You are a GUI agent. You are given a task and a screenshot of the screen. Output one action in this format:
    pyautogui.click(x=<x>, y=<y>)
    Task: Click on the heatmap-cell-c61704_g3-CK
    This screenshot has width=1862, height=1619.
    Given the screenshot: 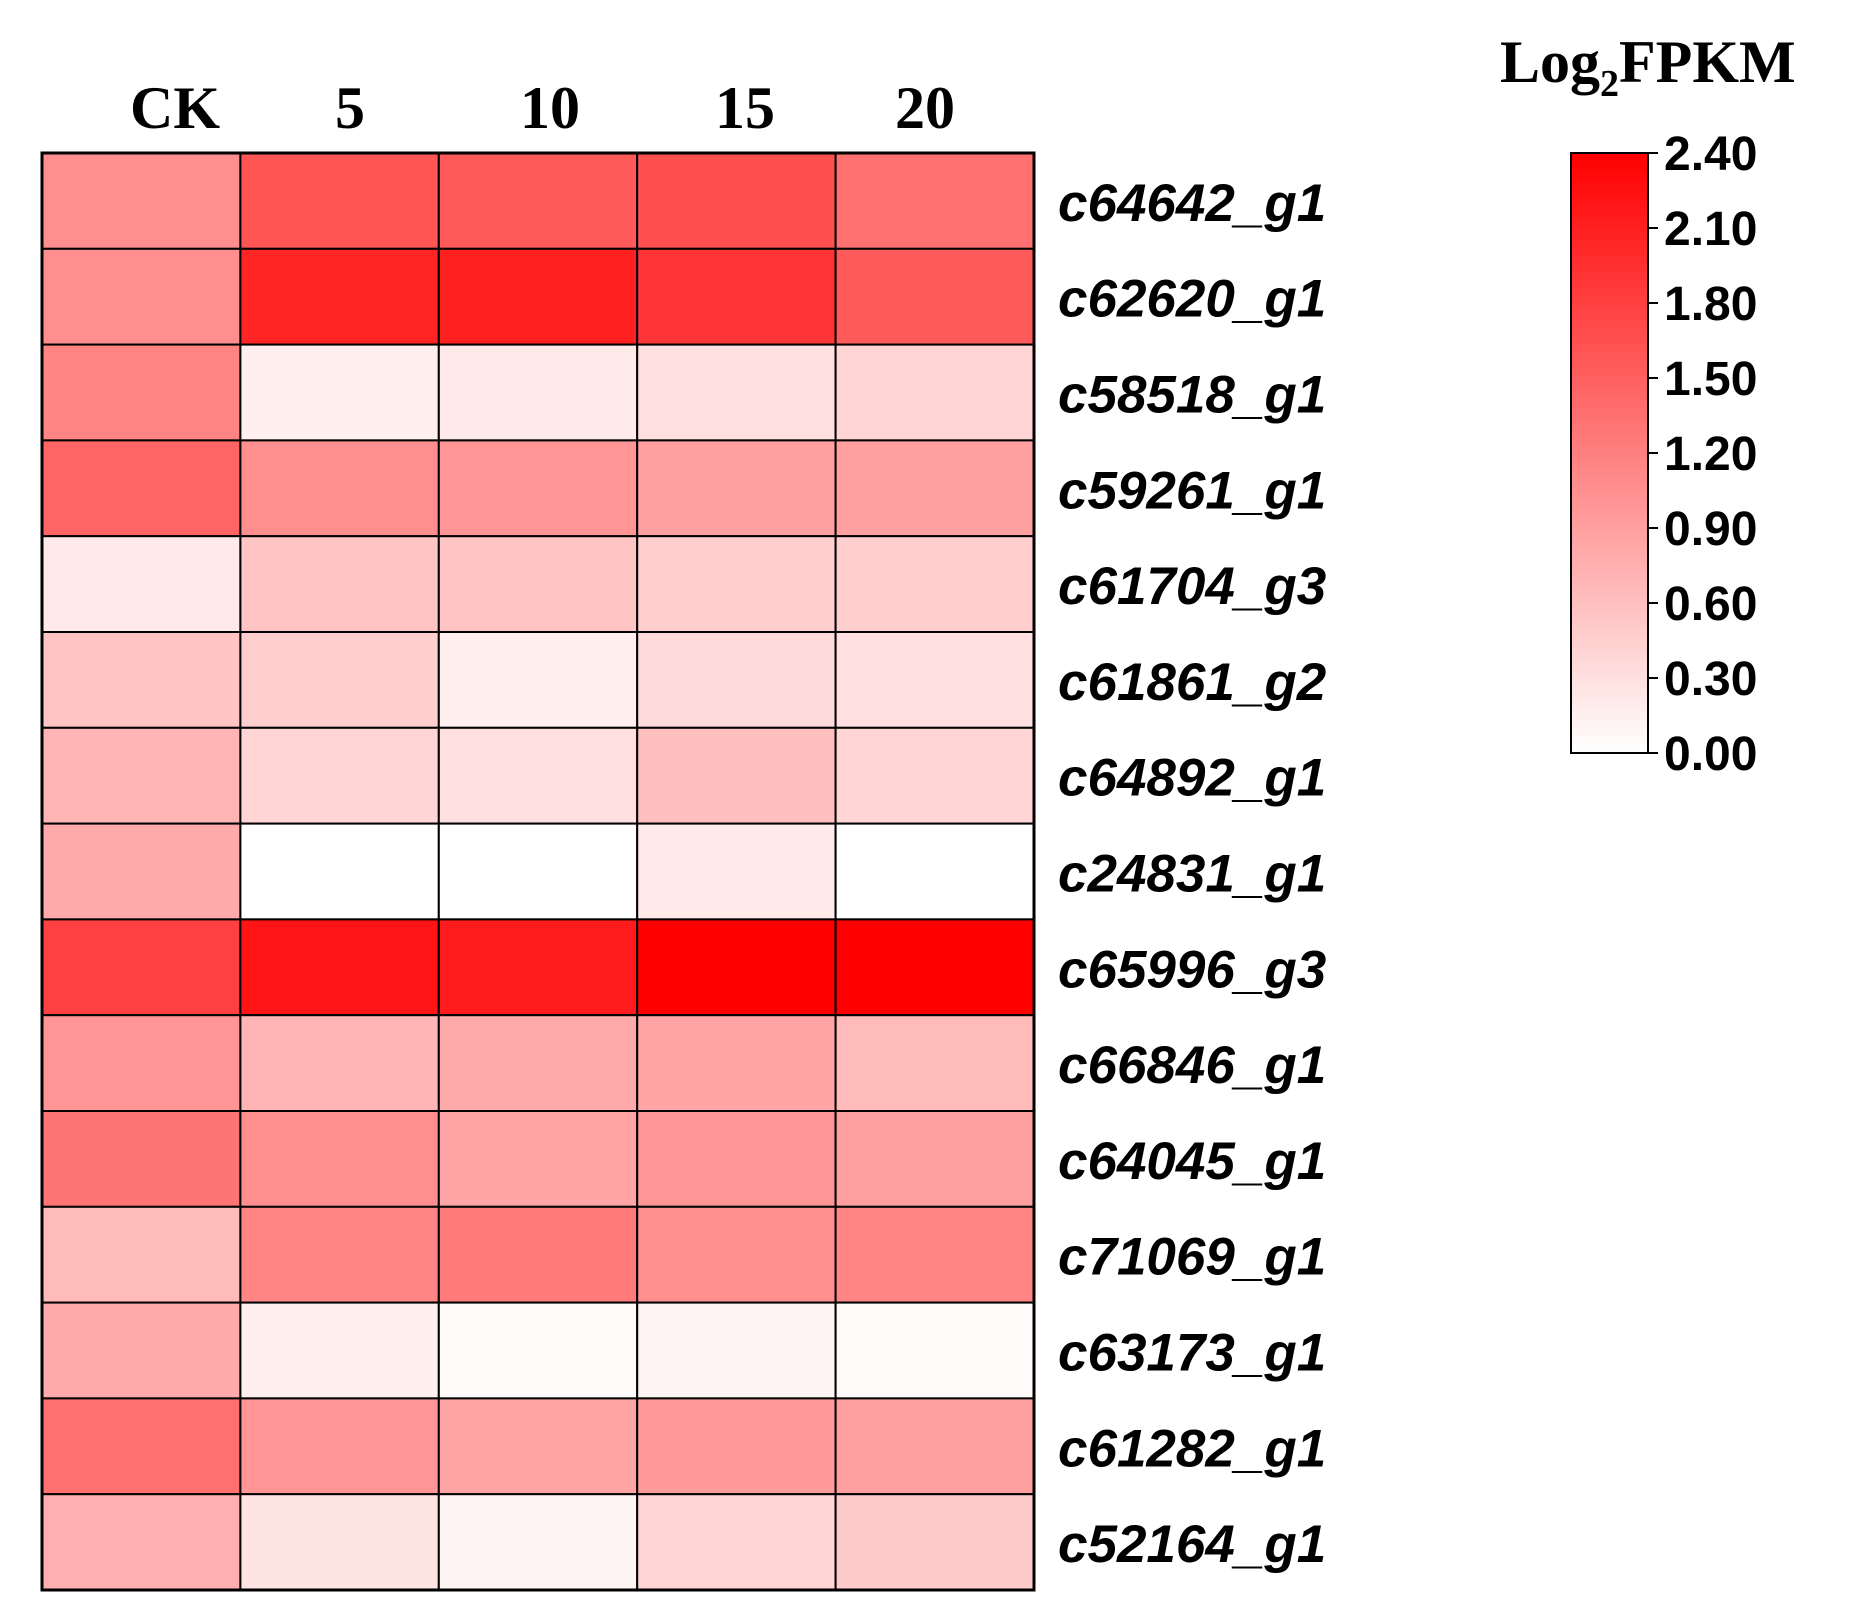 What is the action you would take?
    pyautogui.click(x=141, y=584)
    